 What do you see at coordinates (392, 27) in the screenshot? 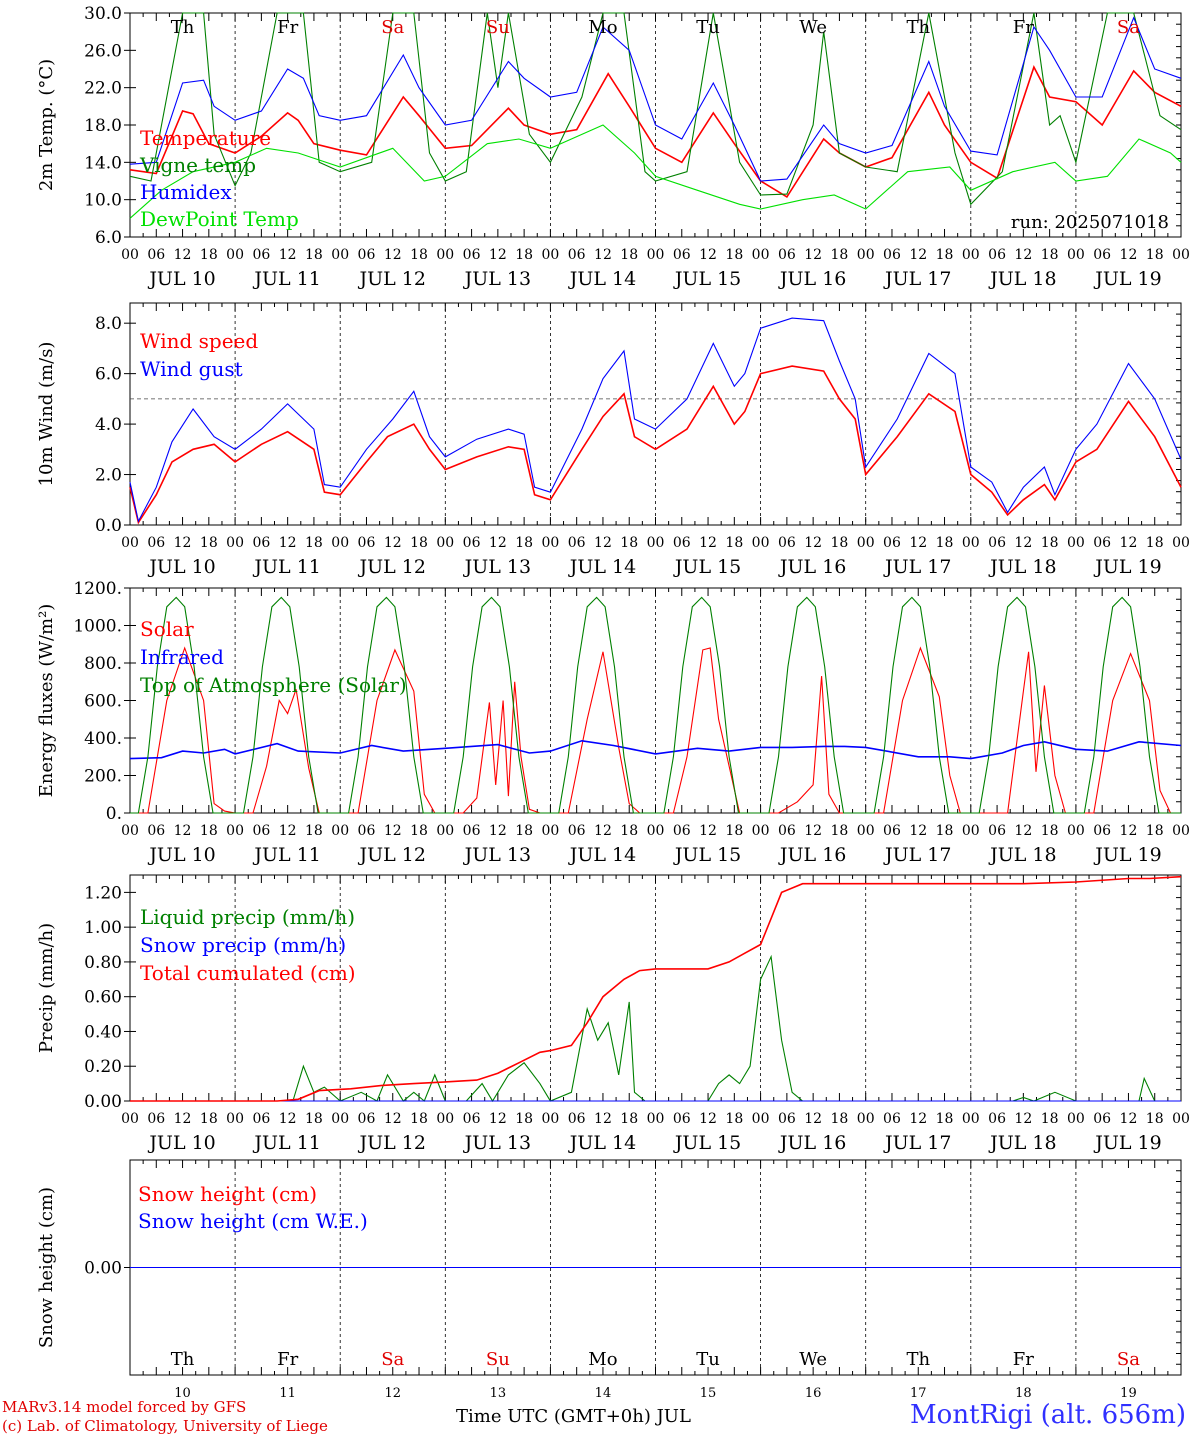
I see `weekday-label: Sa` at bounding box center [392, 27].